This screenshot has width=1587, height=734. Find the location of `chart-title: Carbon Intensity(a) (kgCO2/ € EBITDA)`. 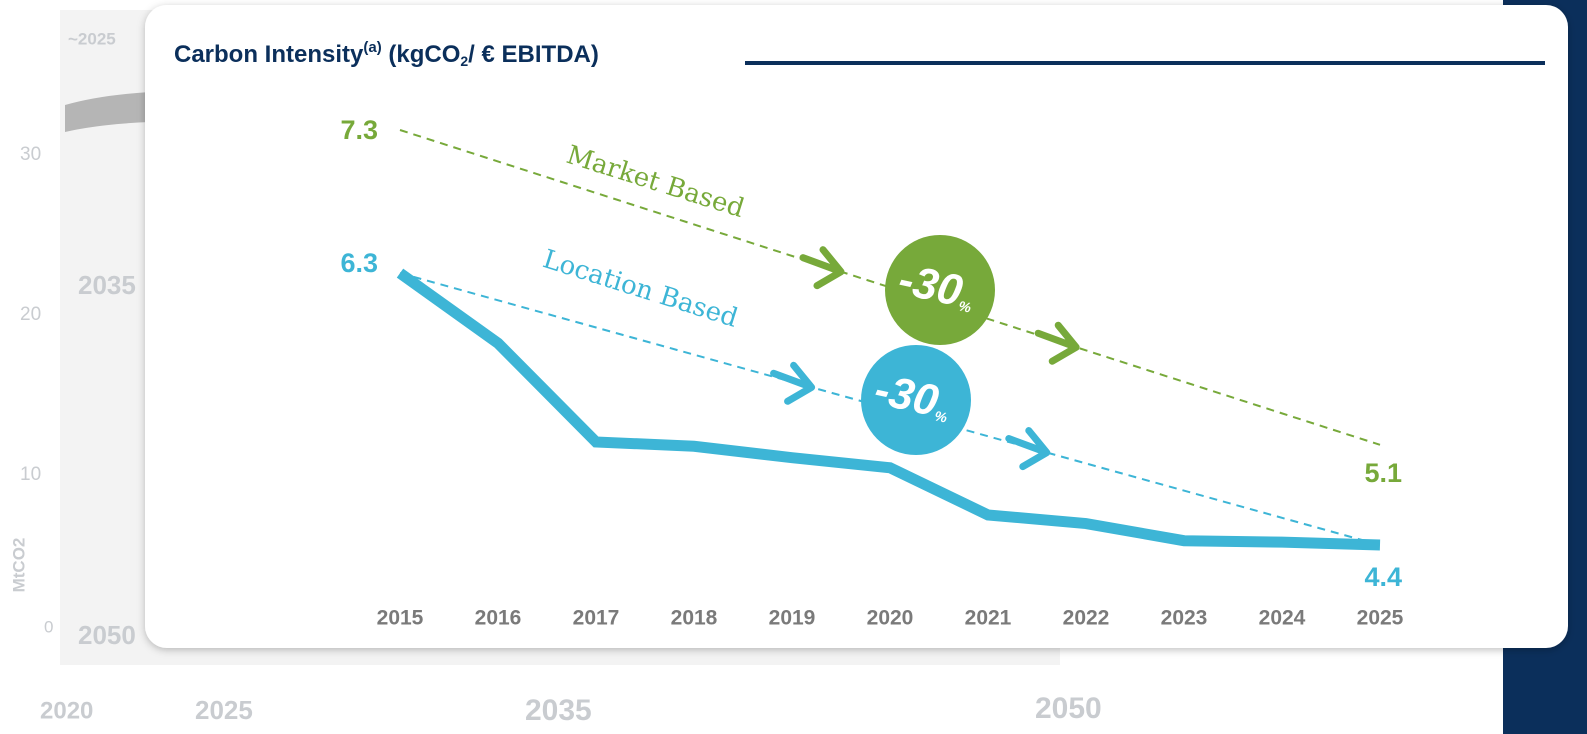

chart-title: Carbon Intensity(a) (kgCO2/ € EBITDA) is located at coordinates (386, 54).